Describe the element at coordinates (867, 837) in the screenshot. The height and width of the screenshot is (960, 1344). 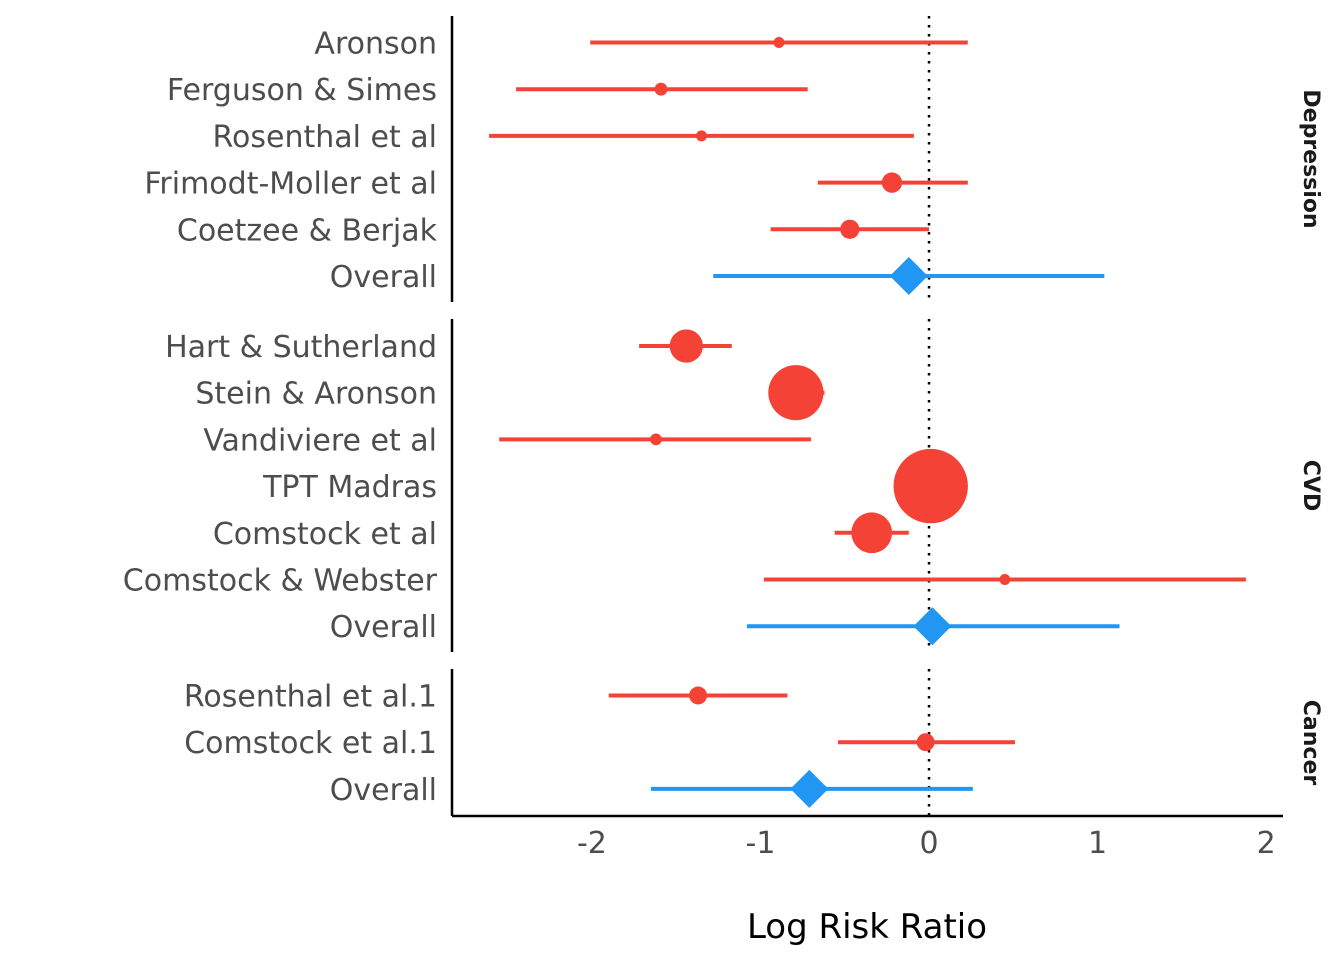
I see `x-axis: -2 -1 0 1 2` at that location.